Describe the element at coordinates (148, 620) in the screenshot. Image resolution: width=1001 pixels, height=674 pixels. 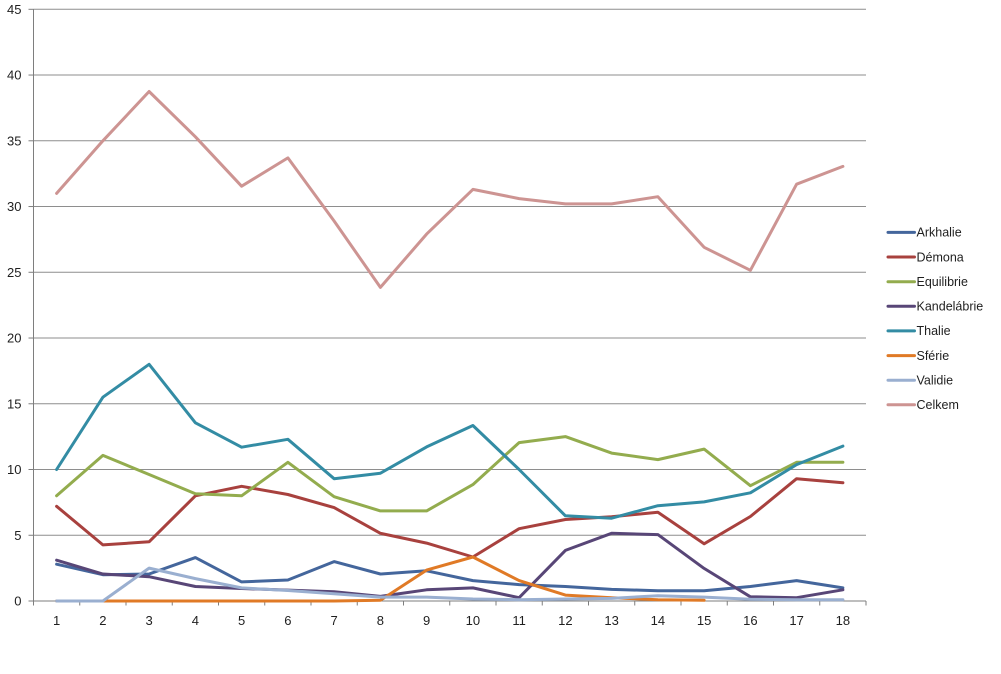
I see `svg-text: 3` at that location.